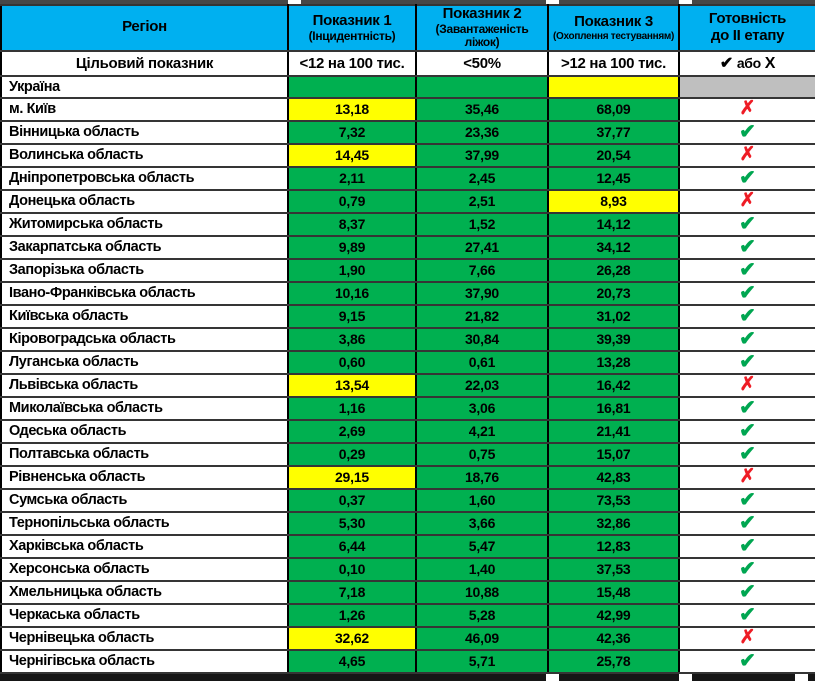 The width and height of the screenshot is (815, 681). Describe the element at coordinates (482, 500) in the screenshot. I see `indicator-2-value: 1,60` at that location.